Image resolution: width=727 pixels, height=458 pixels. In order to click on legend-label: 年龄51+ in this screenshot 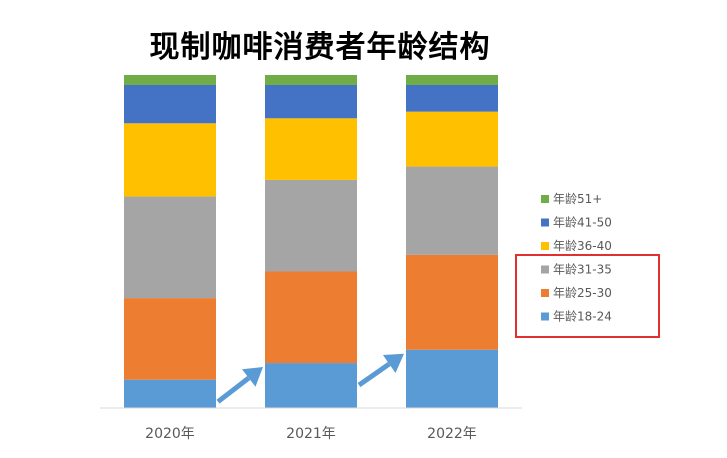, I will do `click(577, 199)`.